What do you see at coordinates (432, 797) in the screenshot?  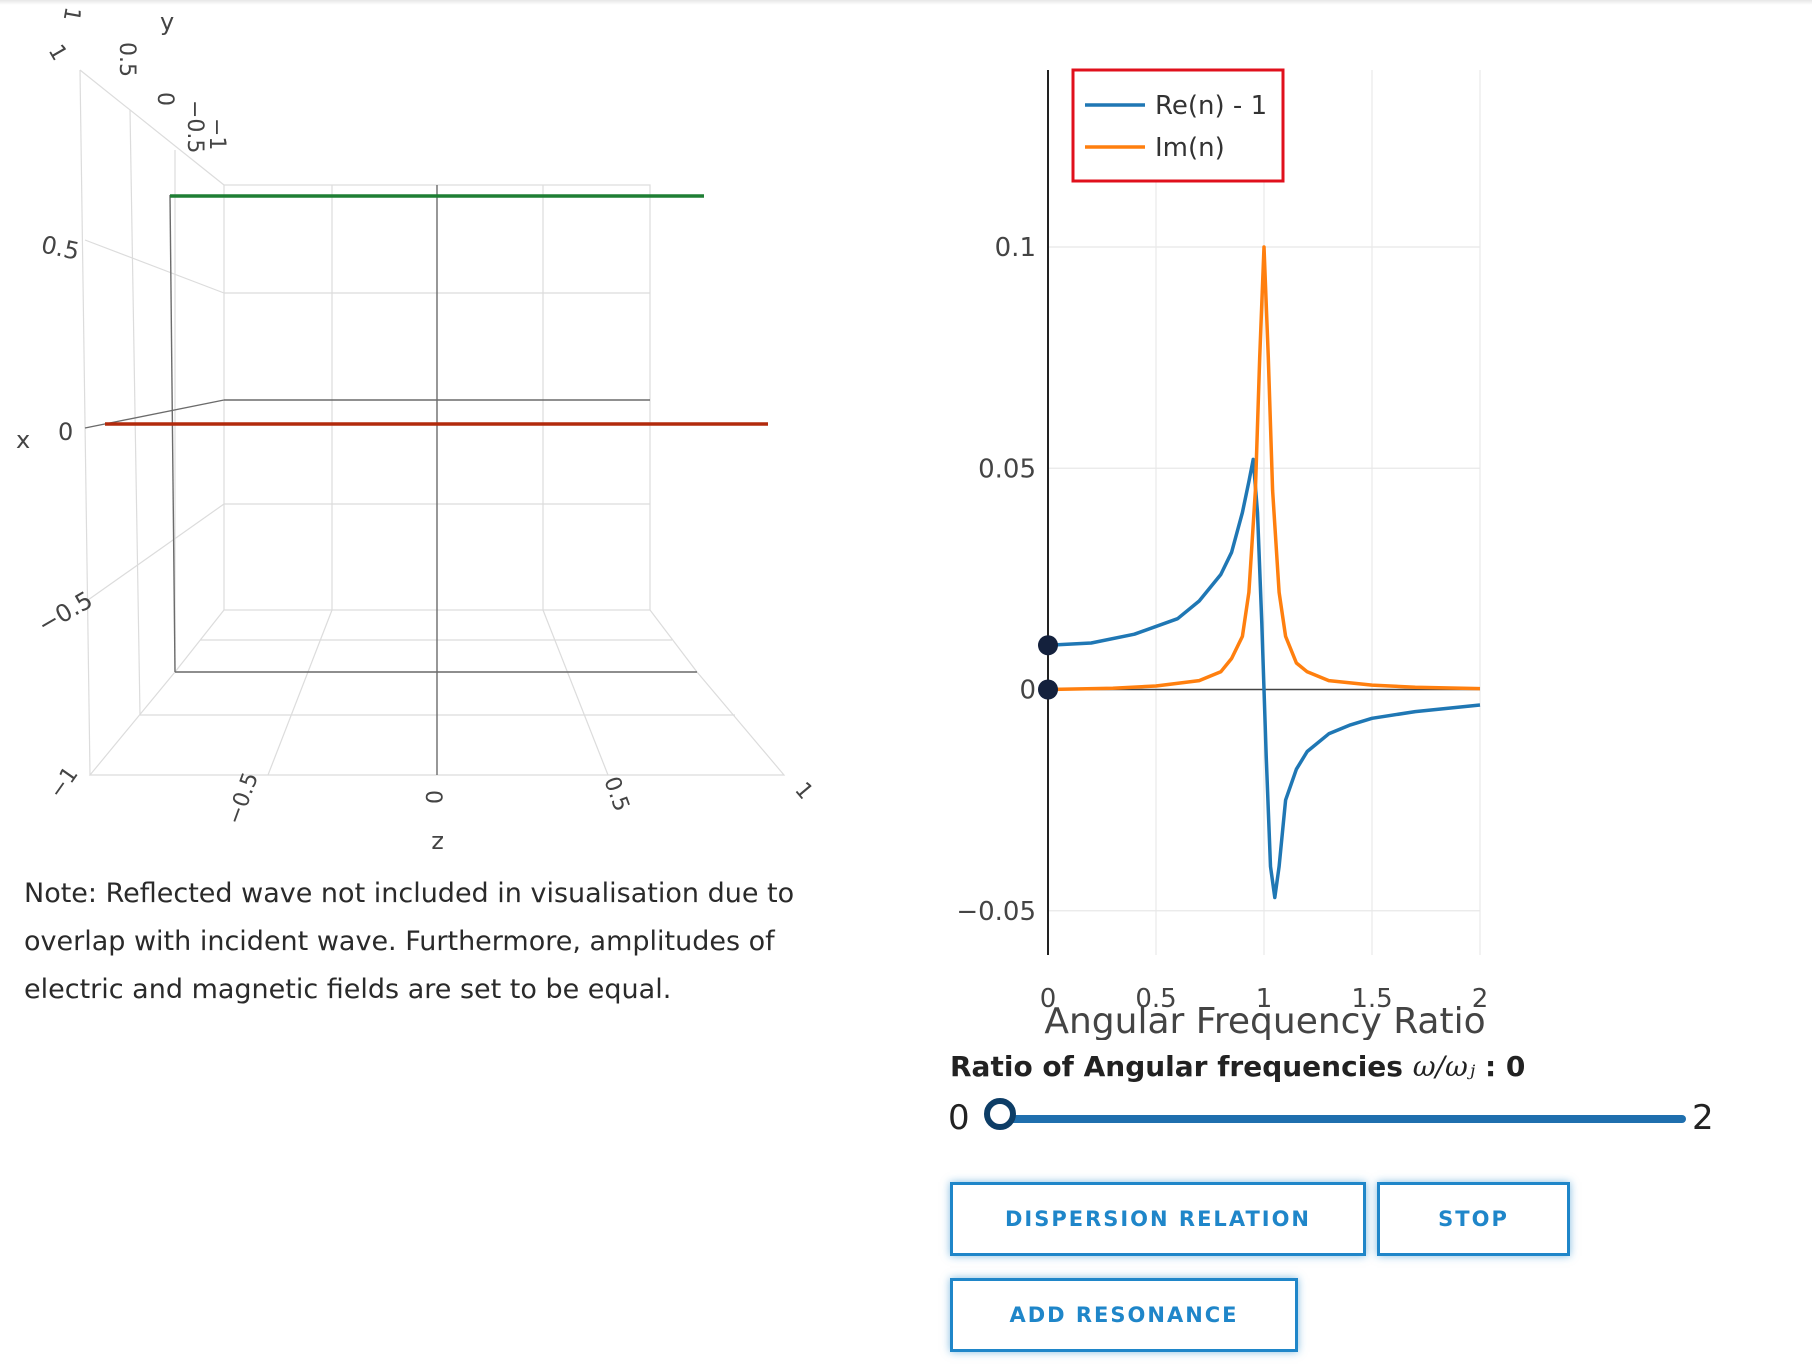 I see `z-tick-label: 0` at bounding box center [432, 797].